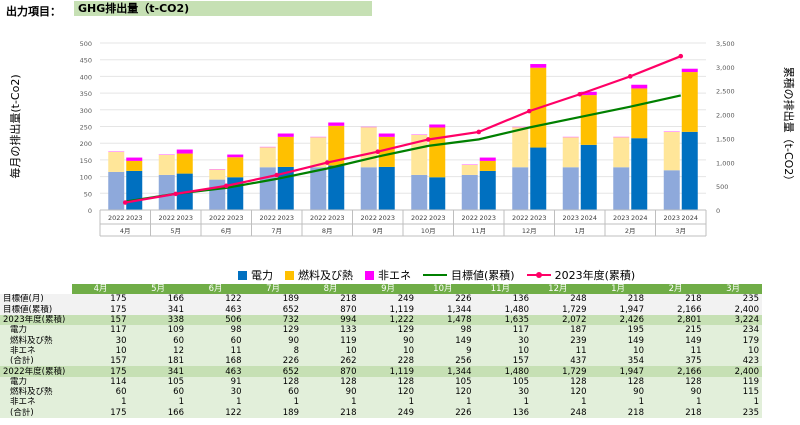 Image resolution: width=800 pixels, height=425 pixels. Describe the element at coordinates (273, 330) in the screenshot. I see `table-cell: 129` at that location.